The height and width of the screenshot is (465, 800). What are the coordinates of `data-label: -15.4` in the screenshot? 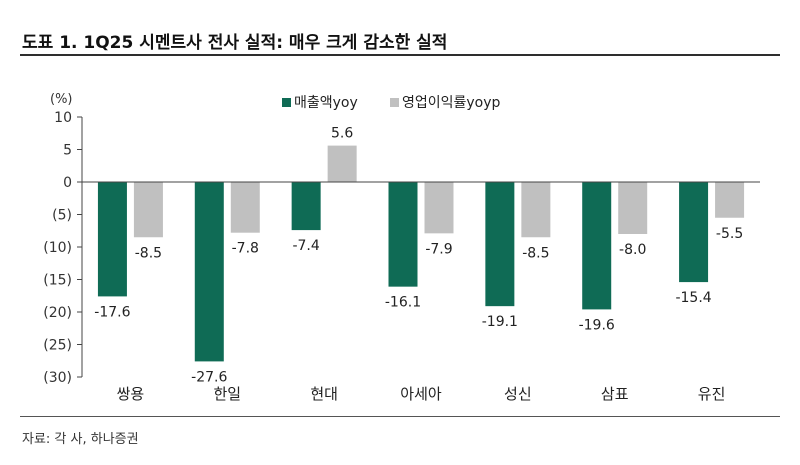 It's located at (693, 298).